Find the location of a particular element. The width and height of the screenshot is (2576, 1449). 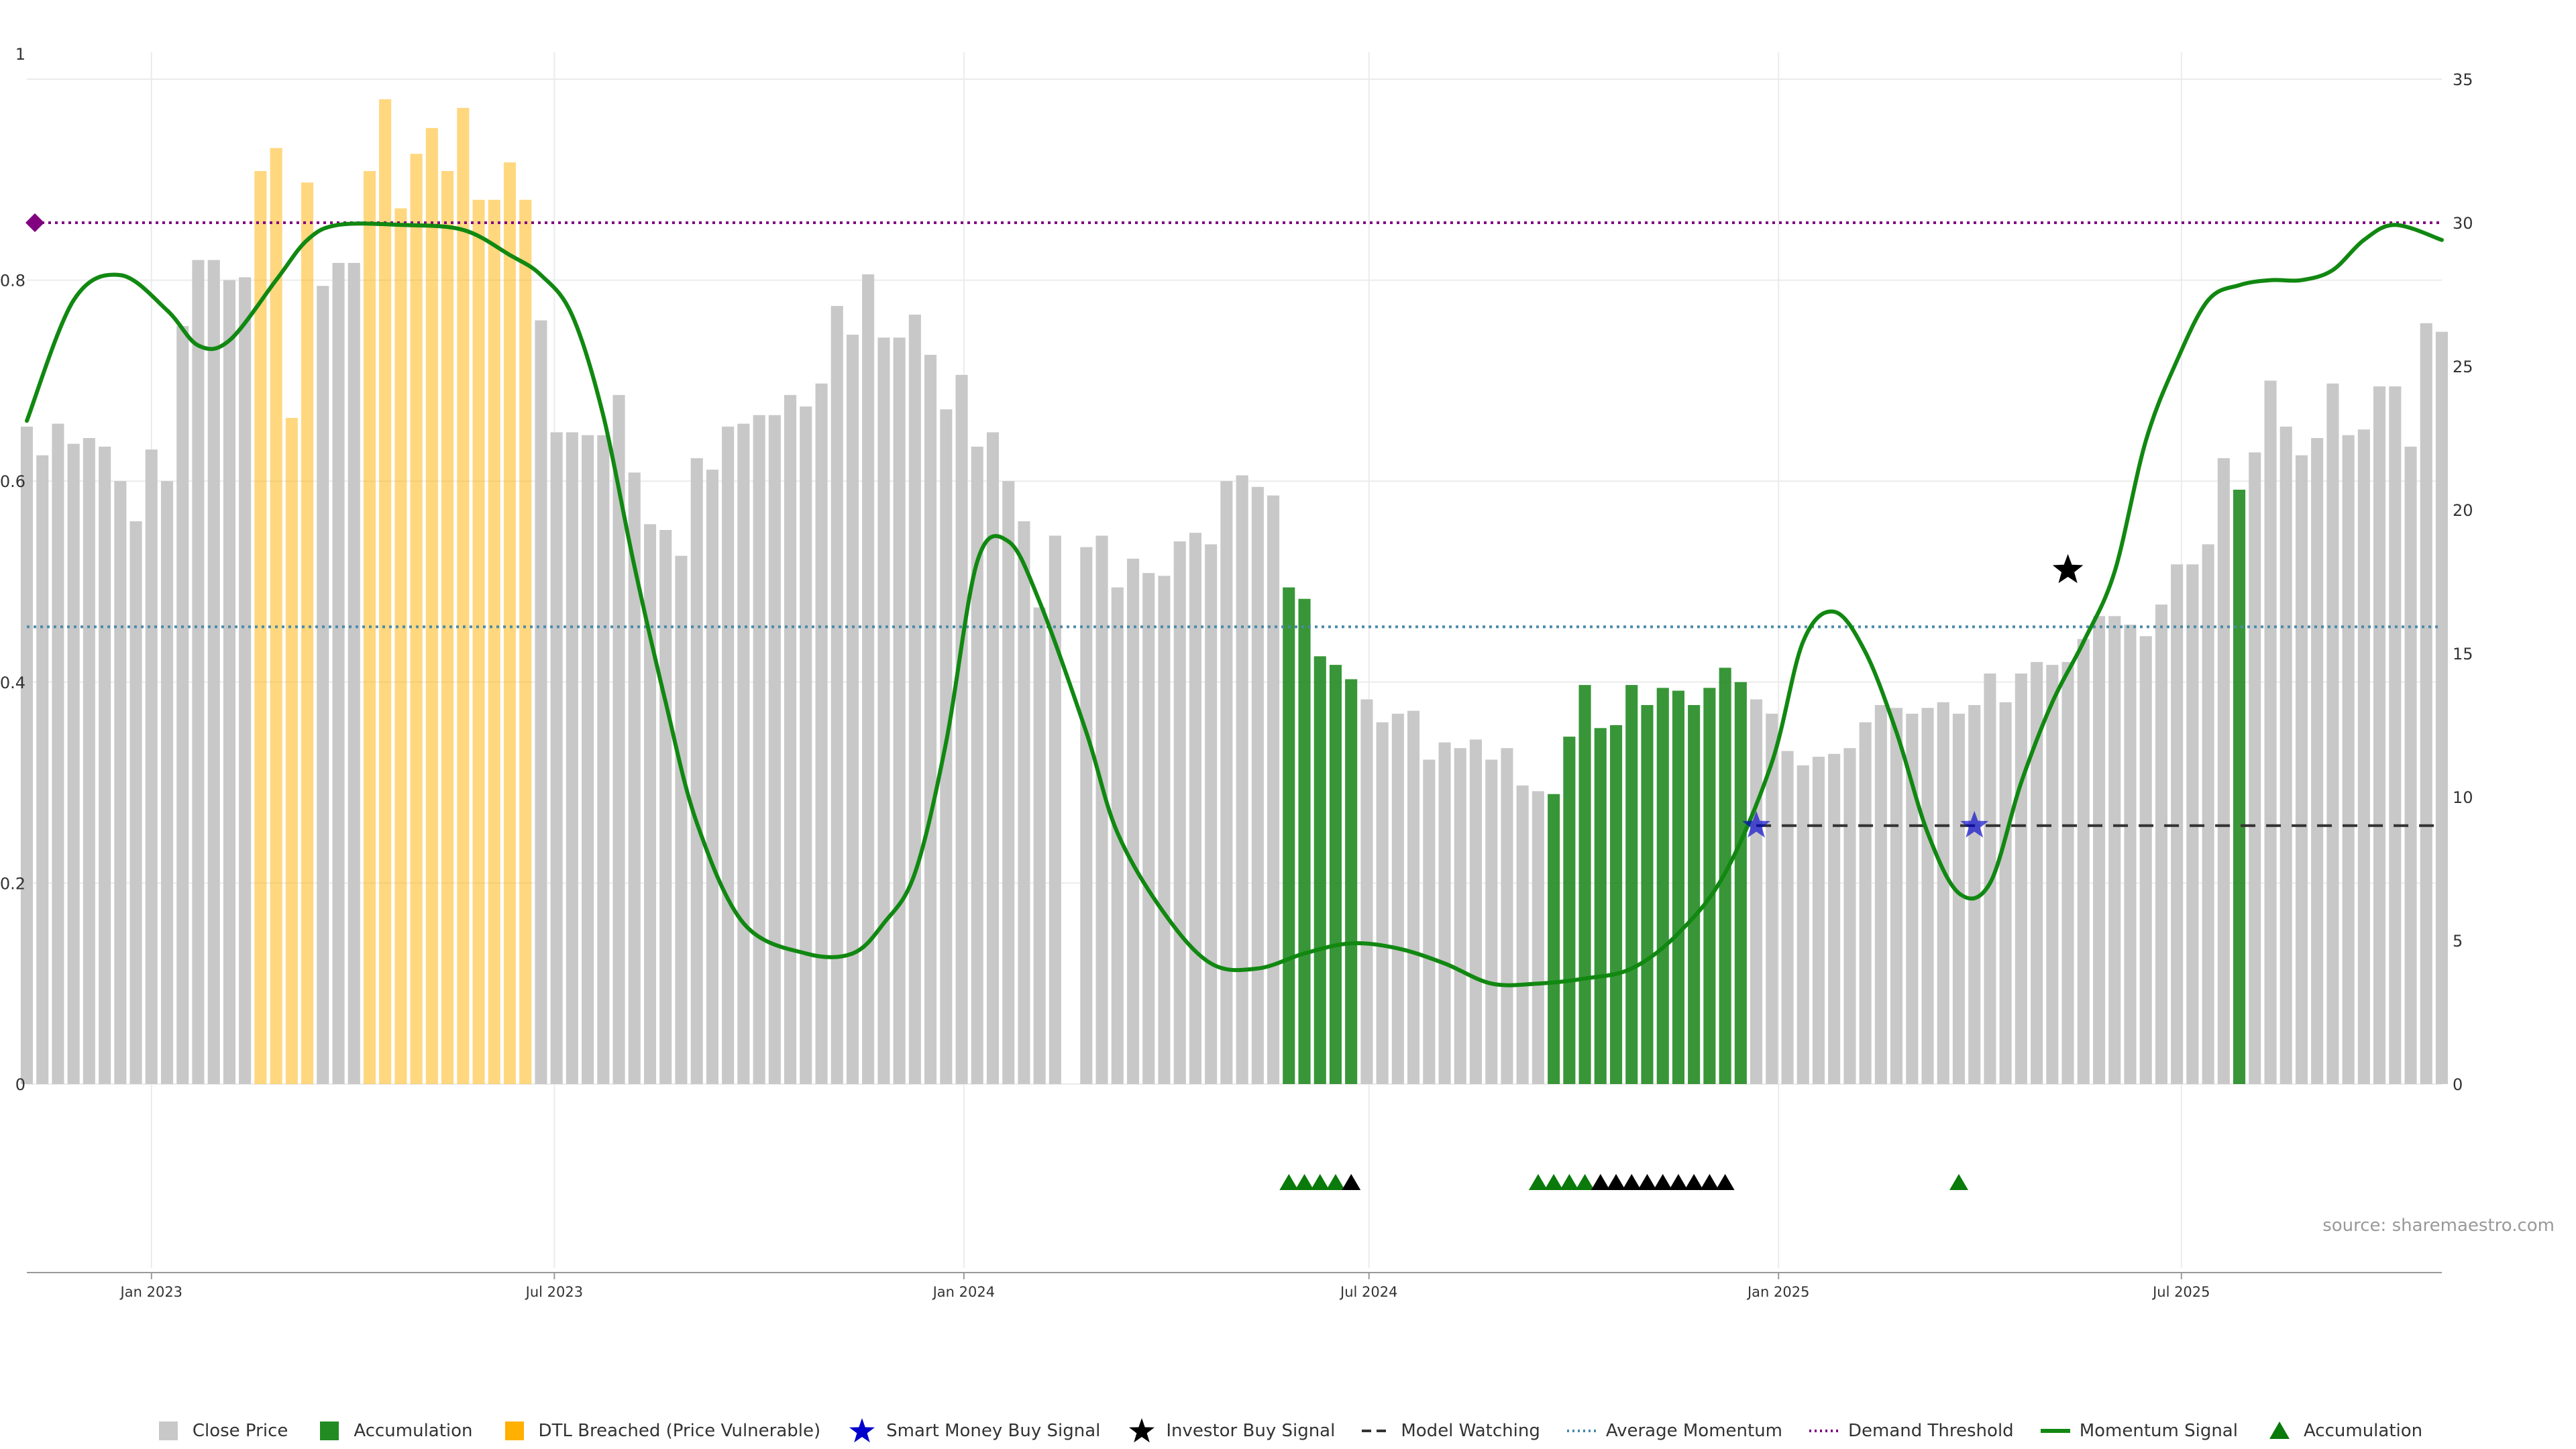

left-axis-tick-label: 0.4 is located at coordinates (12, 683).